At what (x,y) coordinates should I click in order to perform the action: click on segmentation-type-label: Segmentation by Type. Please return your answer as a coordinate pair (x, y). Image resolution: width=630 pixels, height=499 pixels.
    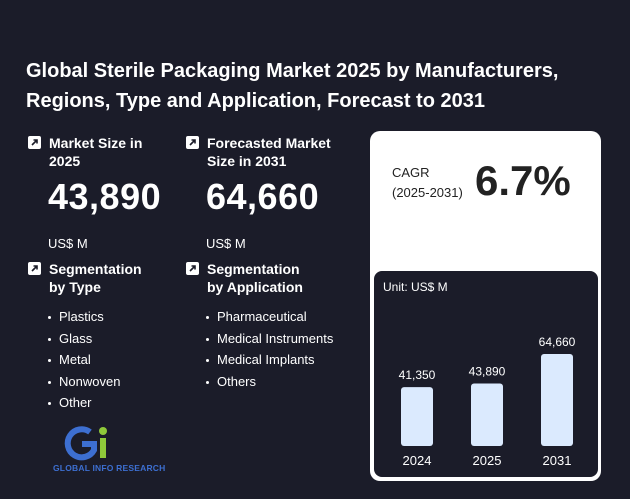
    Looking at the image, I should click on (95, 278).